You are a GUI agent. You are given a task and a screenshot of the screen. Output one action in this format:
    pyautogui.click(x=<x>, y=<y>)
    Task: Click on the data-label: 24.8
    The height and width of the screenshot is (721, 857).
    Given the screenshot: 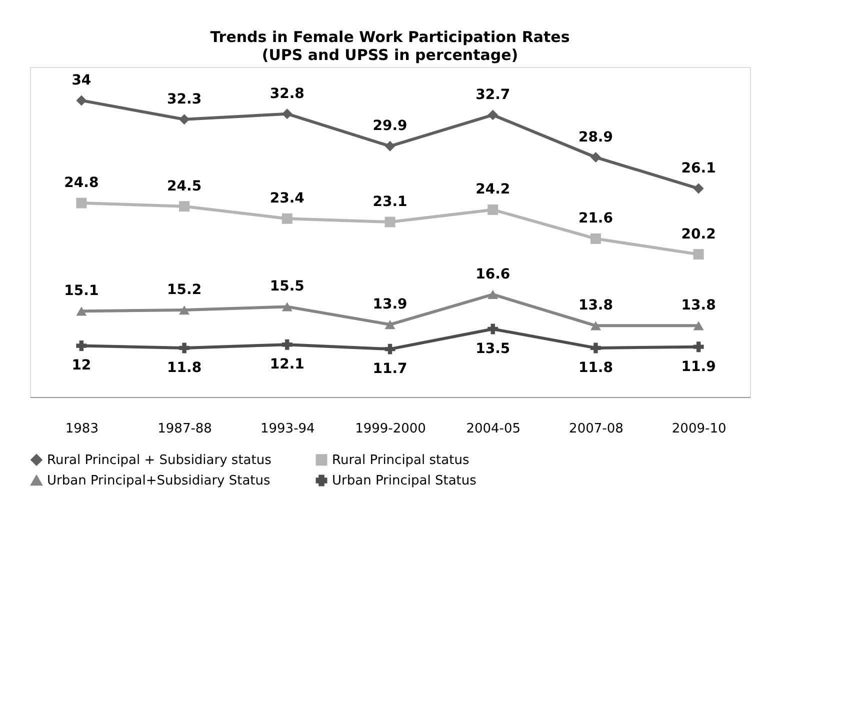 What is the action you would take?
    pyautogui.click(x=81, y=183)
    